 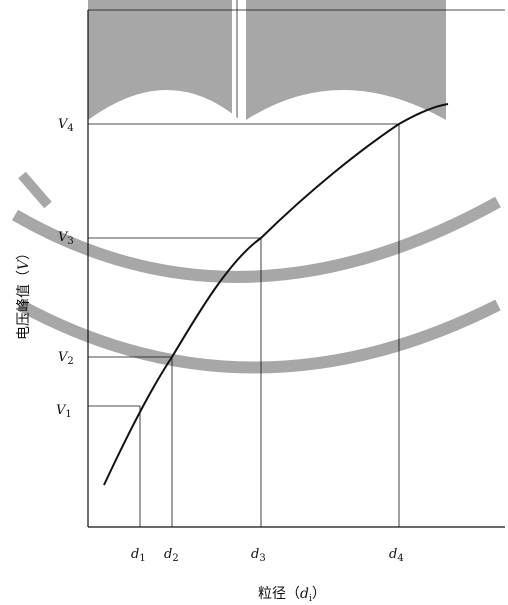 What do you see at coordinates (171, 555) in the screenshot?
I see `x-tick-label-2: d2` at bounding box center [171, 555].